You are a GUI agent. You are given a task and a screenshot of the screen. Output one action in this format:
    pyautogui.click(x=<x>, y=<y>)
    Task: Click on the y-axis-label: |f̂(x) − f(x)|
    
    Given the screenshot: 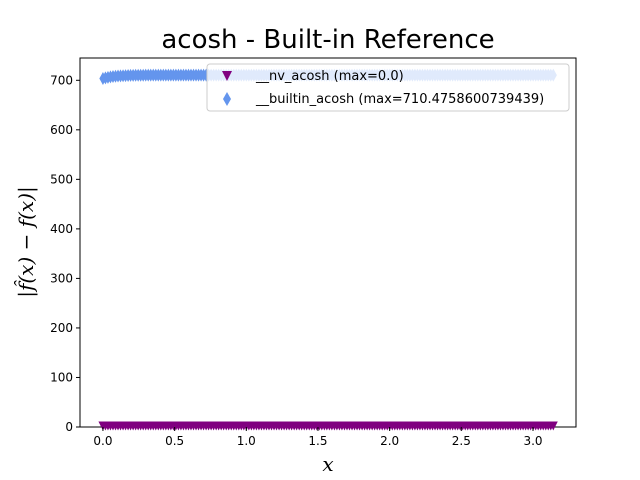 What is the action you would take?
    pyautogui.click(x=26, y=242)
    